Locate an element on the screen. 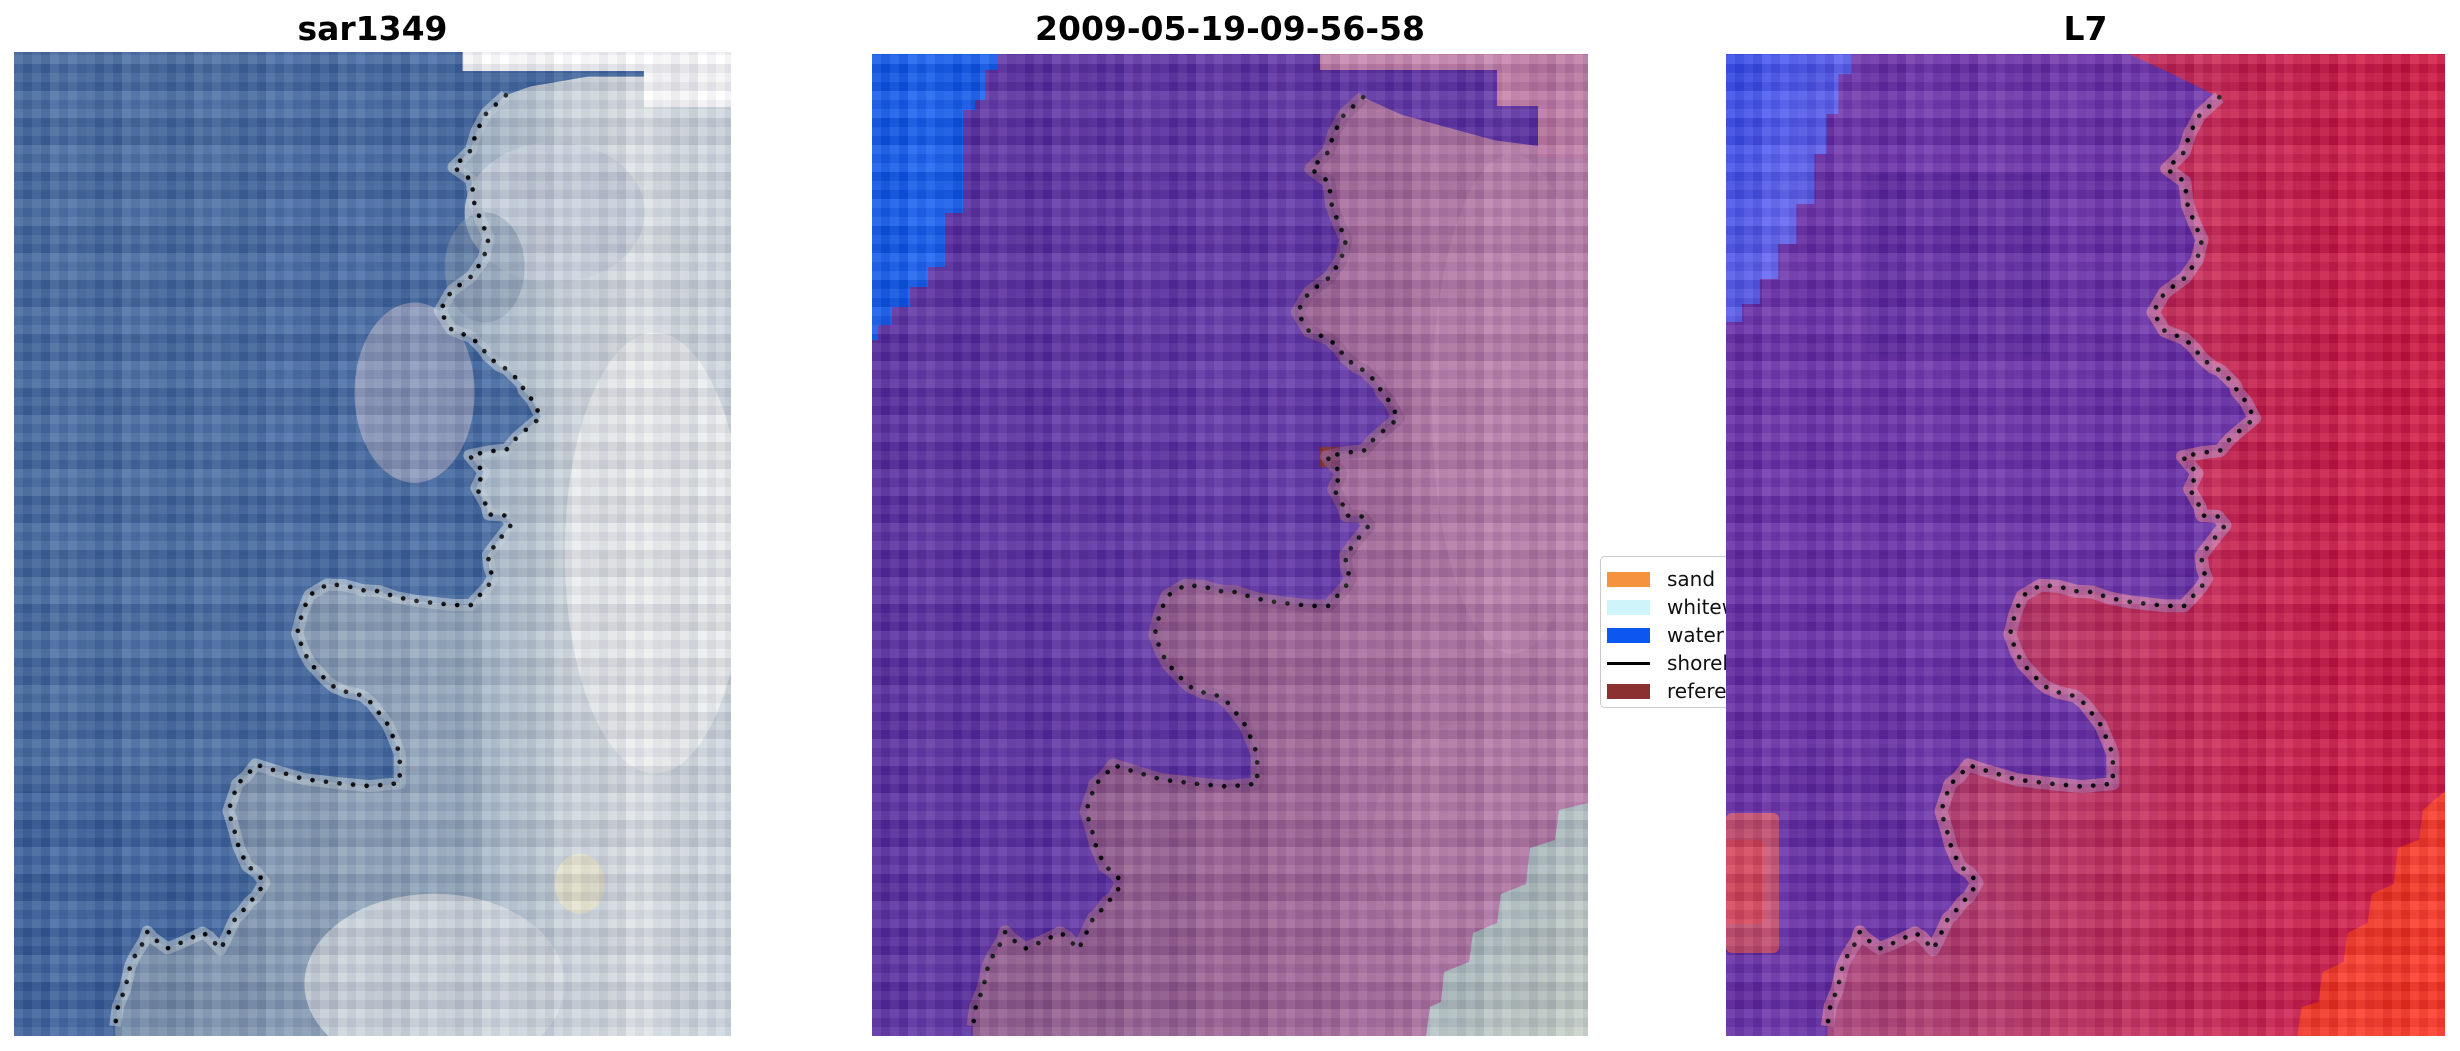  legend-line-swatch is located at coordinates (1628, 663).